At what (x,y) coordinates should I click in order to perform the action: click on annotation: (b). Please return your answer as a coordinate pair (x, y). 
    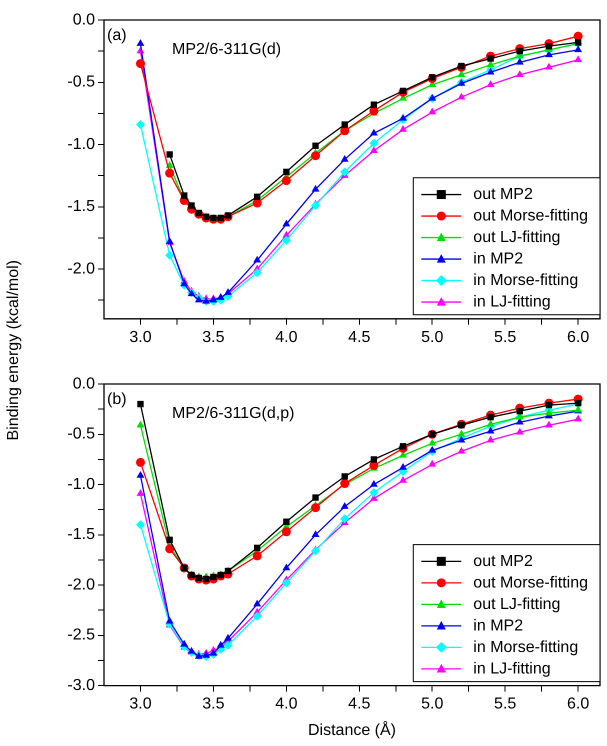
    Looking at the image, I should click on (117, 399).